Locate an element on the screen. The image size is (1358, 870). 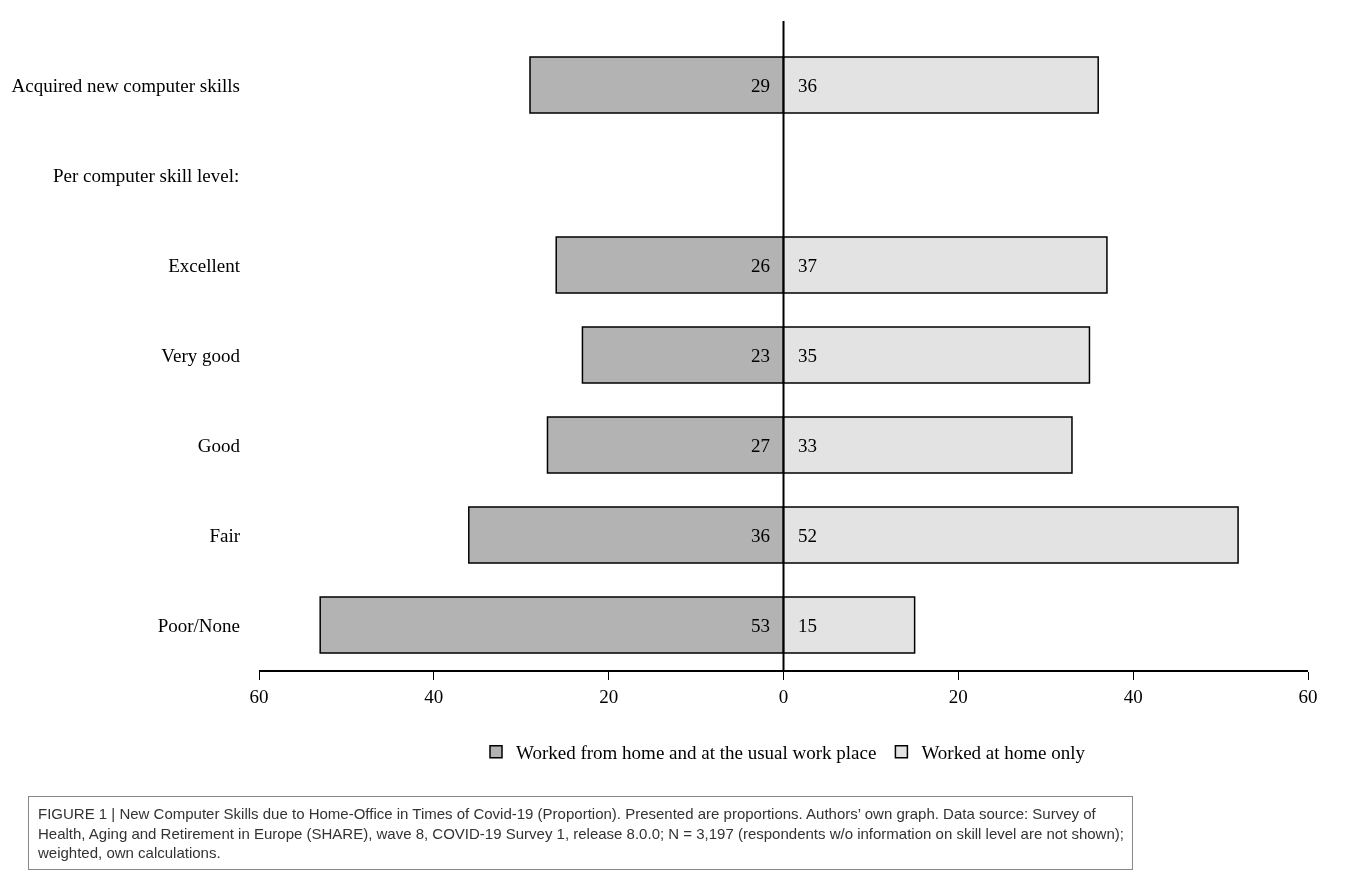
data-label: 15 is located at coordinates (807, 625).